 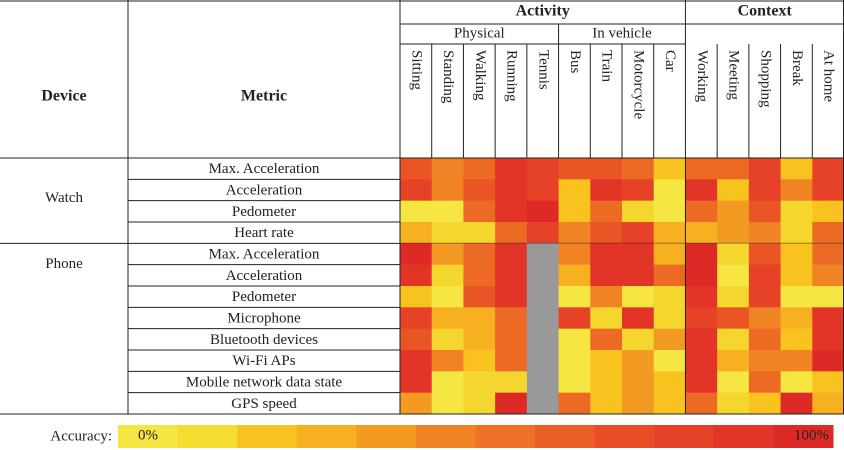 What do you see at coordinates (734, 75) in the screenshot?
I see `column-label: Meeting` at bounding box center [734, 75].